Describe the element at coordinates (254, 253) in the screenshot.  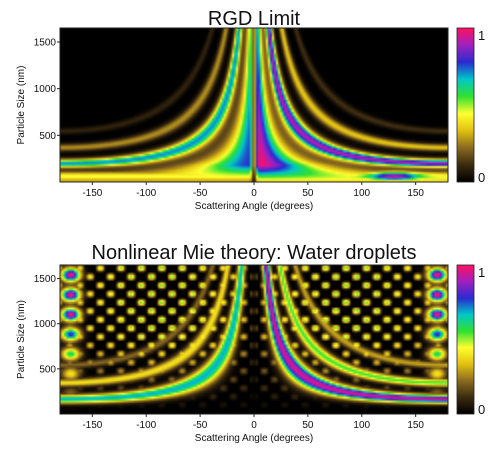
I see `chart-title: Nonlinear Mie theory: Water droplets` at that location.